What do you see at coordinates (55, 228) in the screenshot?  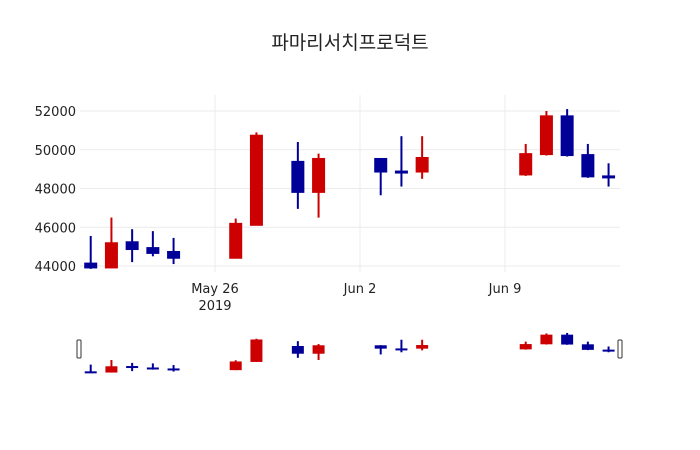 I see `y-tick-label: 46000` at bounding box center [55, 228].